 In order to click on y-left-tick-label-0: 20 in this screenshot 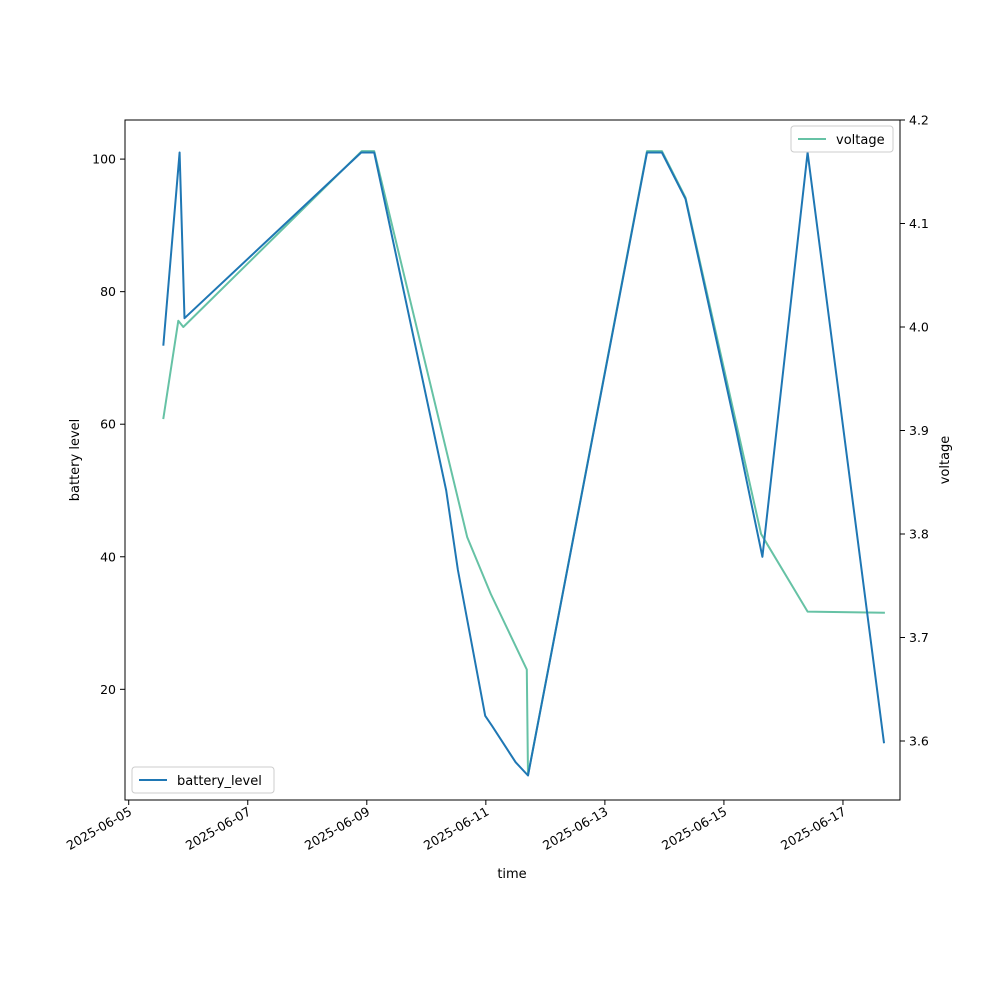, I will do `click(108, 689)`.